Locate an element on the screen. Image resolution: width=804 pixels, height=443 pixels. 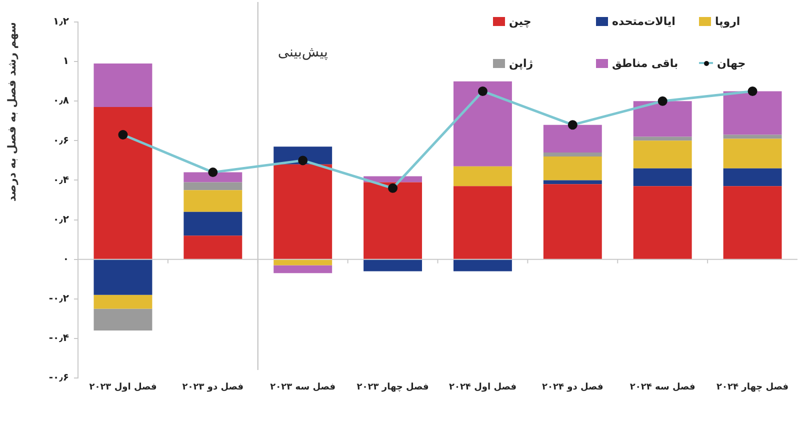
y-tick-label: -۰٫۲ is located at coordinates (58, 298).